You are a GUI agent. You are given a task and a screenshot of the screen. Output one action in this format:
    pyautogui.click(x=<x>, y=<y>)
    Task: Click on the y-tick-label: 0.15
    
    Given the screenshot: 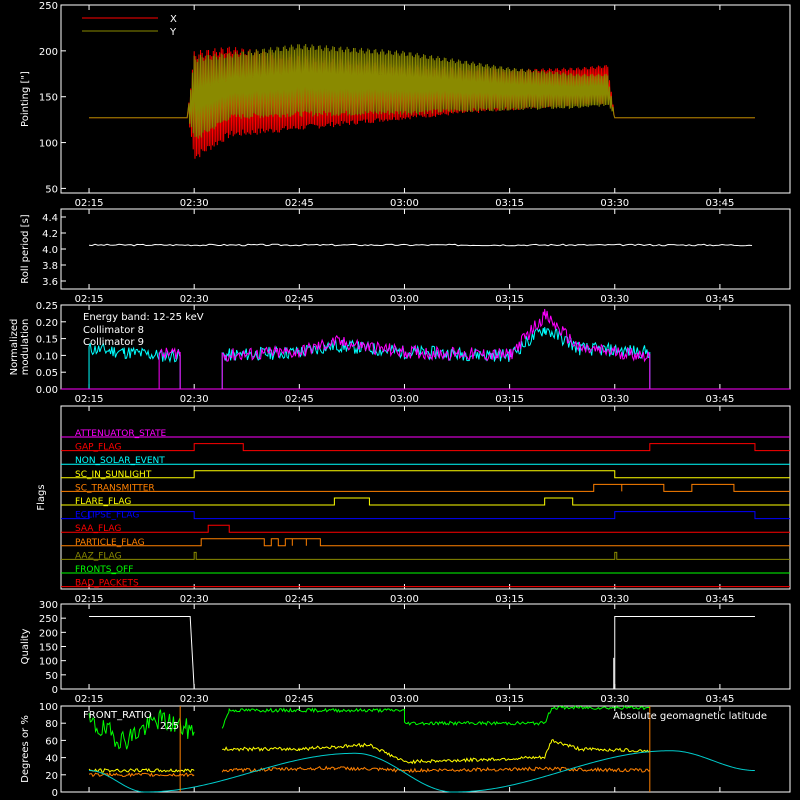 What is the action you would take?
    pyautogui.click(x=47, y=340)
    